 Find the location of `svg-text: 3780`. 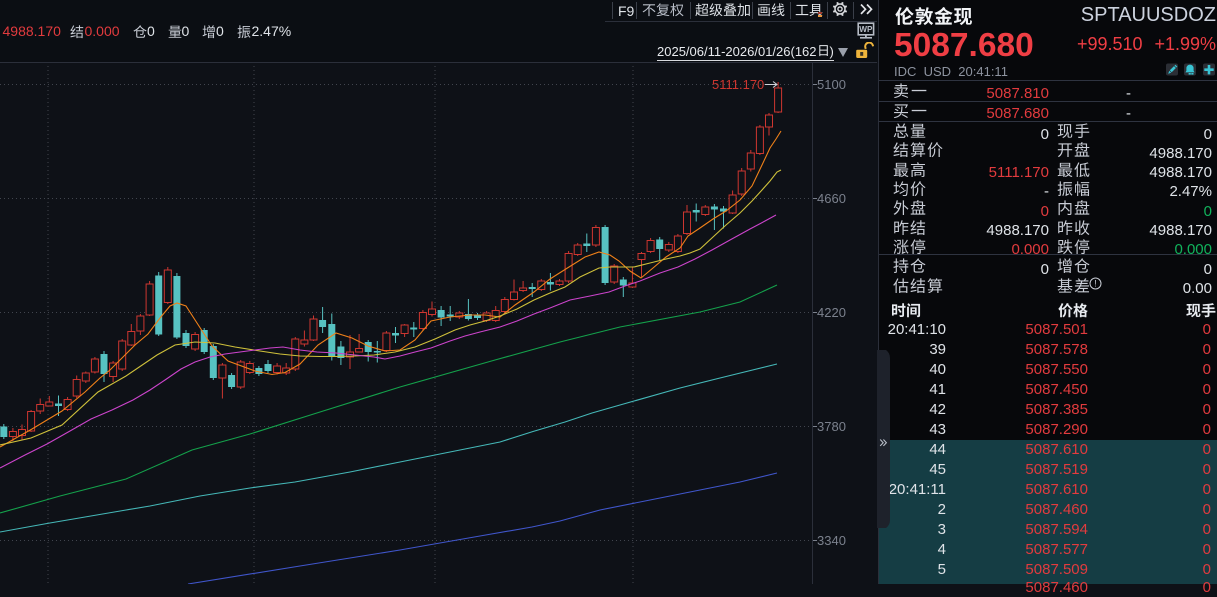

svg-text: 3780 is located at coordinates (831, 426).